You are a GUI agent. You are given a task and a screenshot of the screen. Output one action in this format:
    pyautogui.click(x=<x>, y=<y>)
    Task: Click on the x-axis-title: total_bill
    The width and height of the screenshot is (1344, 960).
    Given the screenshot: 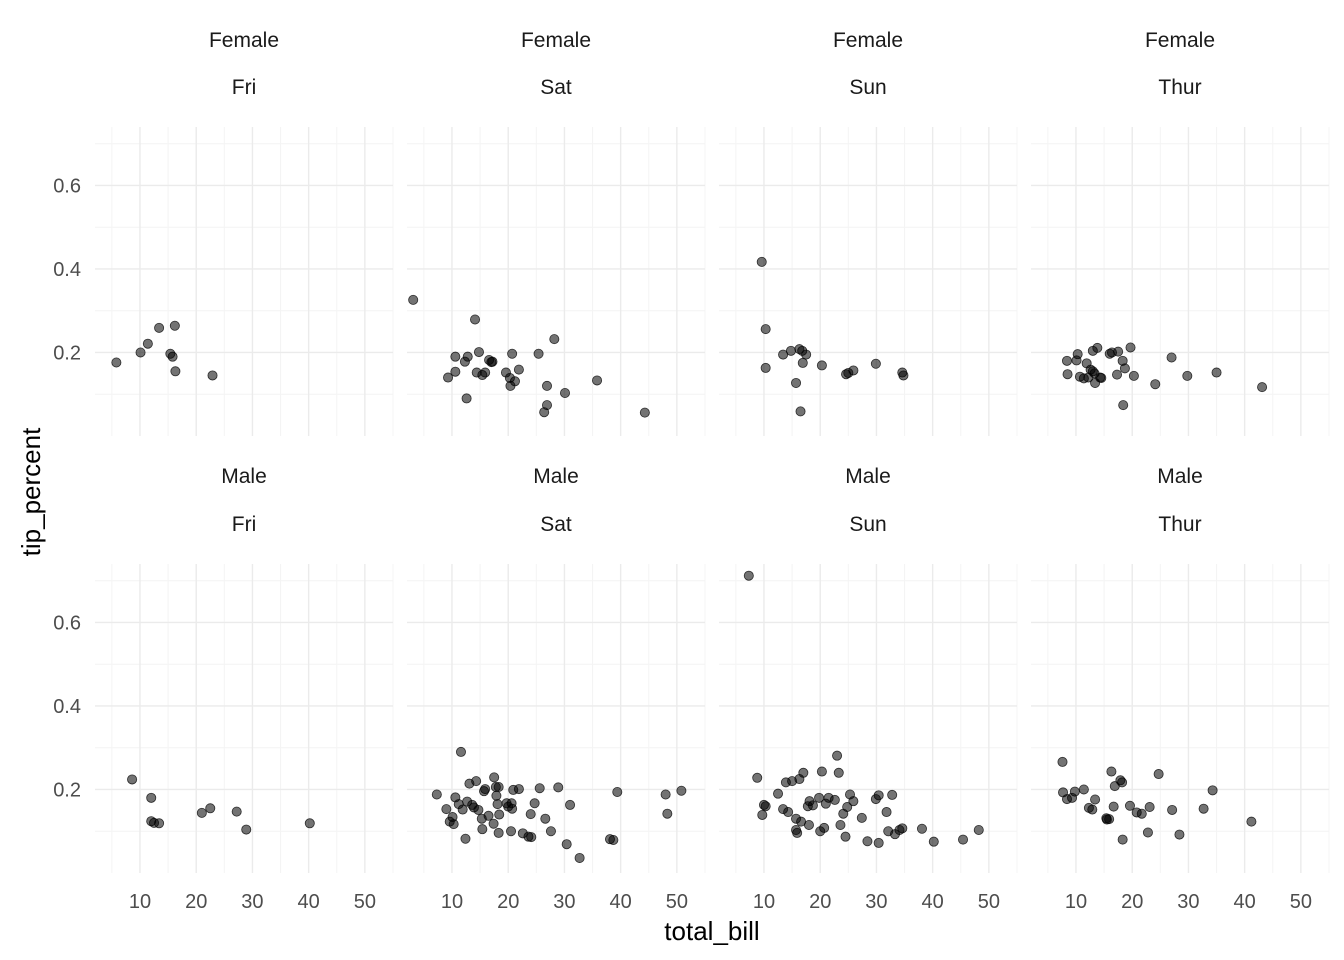 What is the action you would take?
    pyautogui.click(x=711, y=931)
    